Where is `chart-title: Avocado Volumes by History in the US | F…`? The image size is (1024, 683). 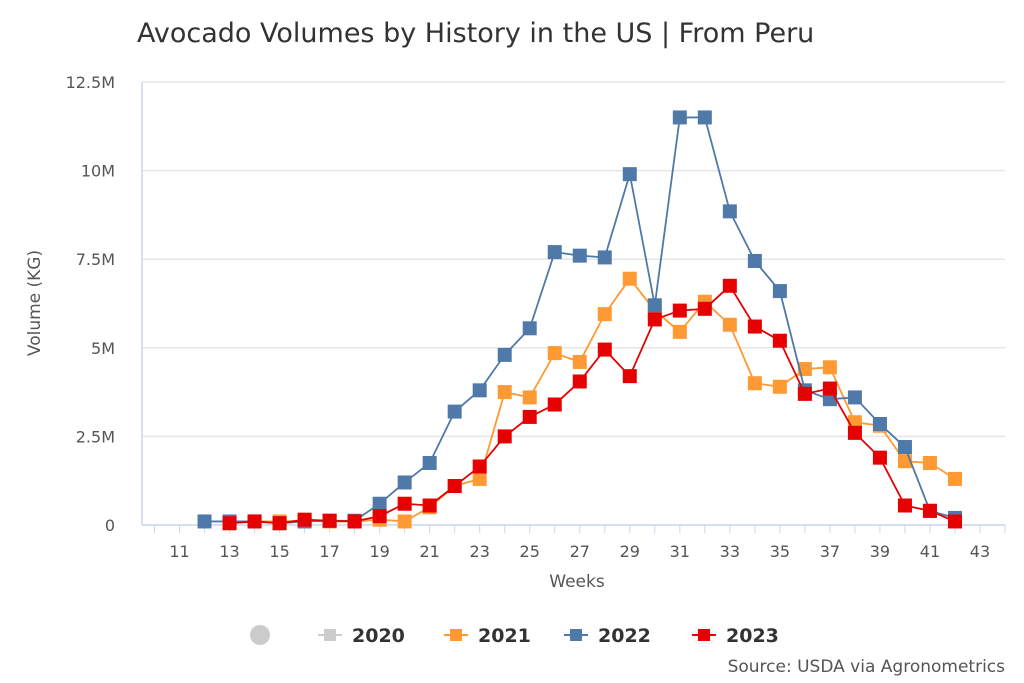 chart-title: Avocado Volumes by History in the US | F… is located at coordinates (475, 33).